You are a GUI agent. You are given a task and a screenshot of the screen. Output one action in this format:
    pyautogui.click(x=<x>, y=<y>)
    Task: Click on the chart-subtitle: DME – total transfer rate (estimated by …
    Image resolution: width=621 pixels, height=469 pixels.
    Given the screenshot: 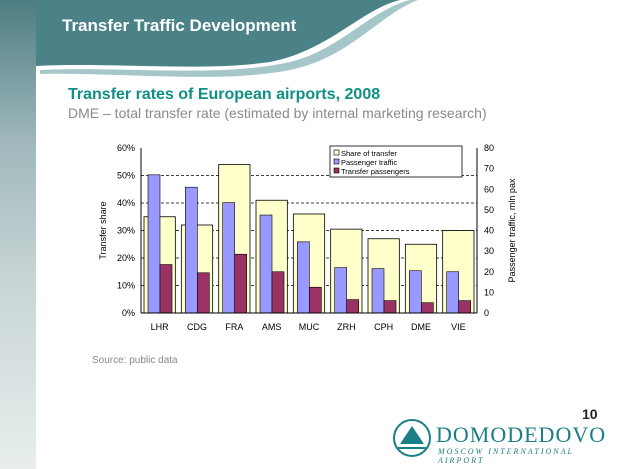 What is the action you would take?
    pyautogui.click(x=277, y=113)
    